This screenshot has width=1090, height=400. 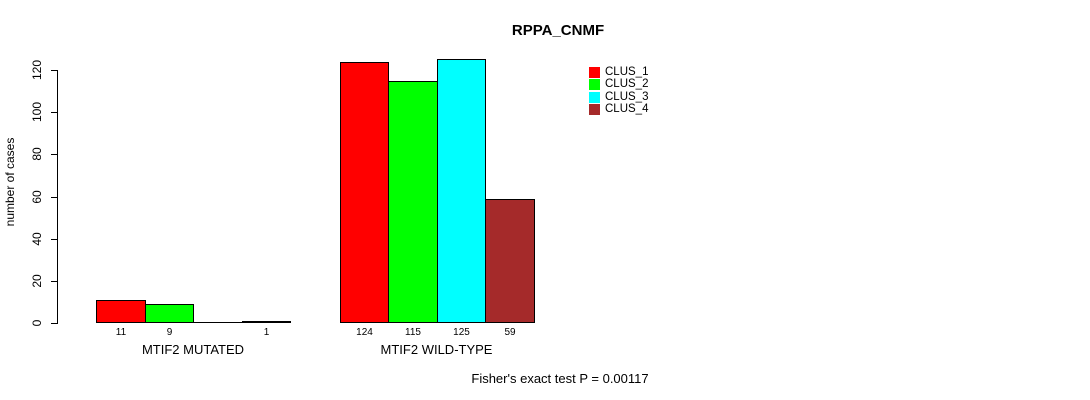 I want to click on y-tick-label: 20, so click(x=37, y=281).